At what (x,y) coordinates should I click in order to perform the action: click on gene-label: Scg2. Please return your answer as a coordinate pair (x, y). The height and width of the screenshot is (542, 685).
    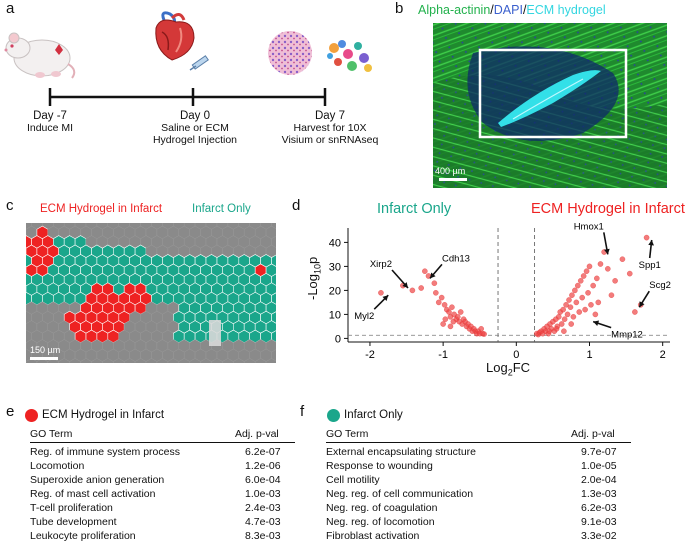
    Looking at the image, I should click on (660, 285).